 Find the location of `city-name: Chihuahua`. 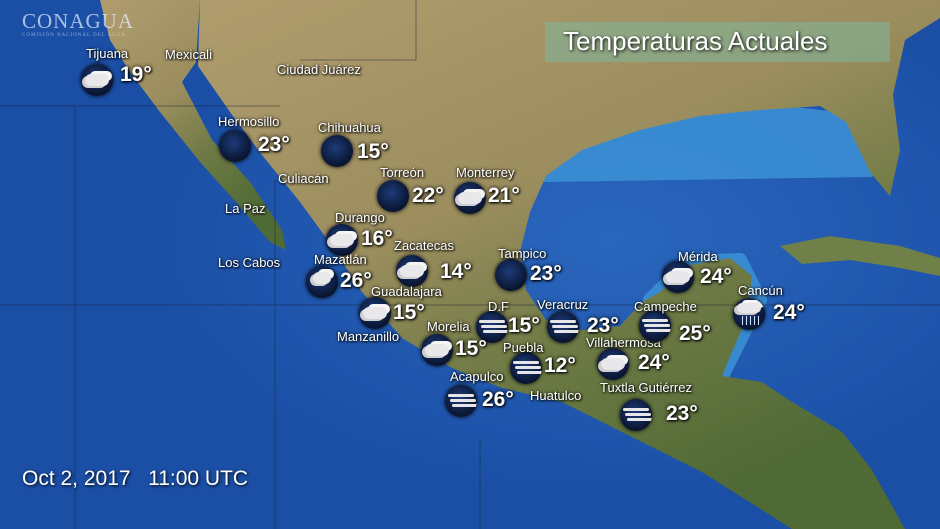

city-name: Chihuahua is located at coordinates (349, 127).